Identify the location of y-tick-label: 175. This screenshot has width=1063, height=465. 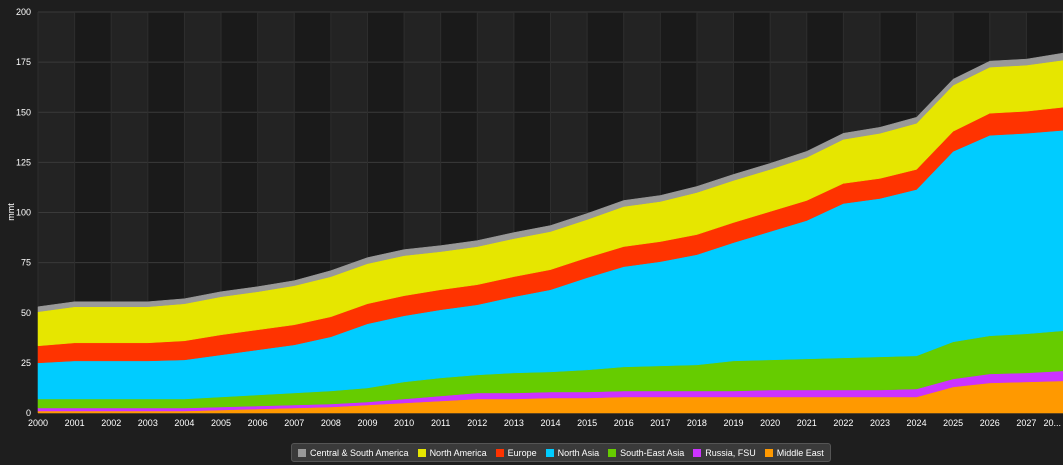
(23, 62).